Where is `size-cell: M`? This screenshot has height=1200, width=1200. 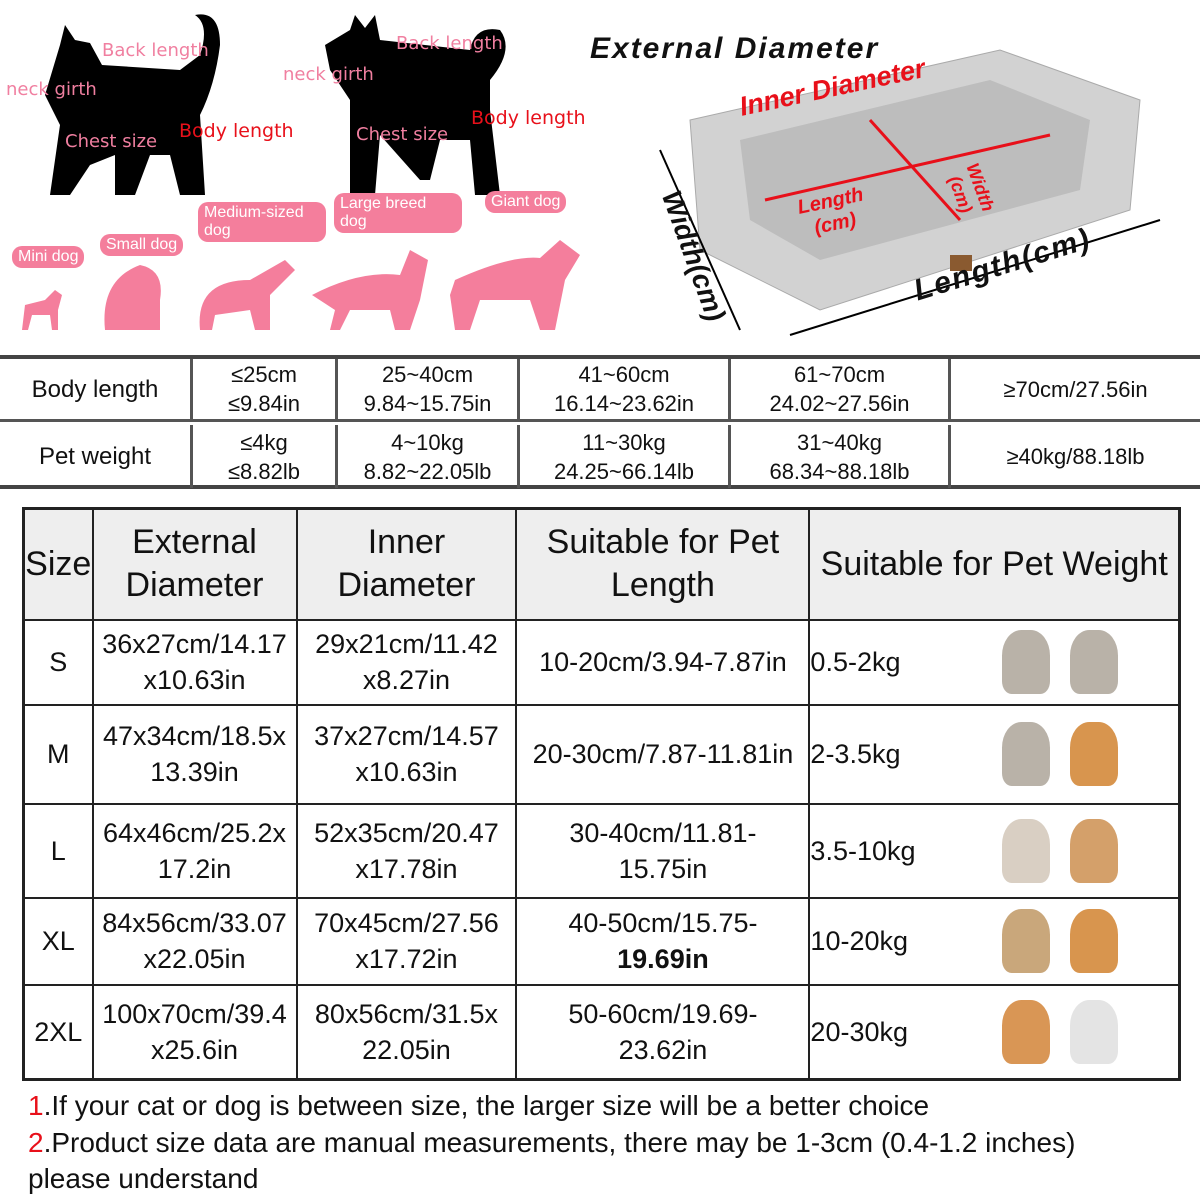 size-cell: M is located at coordinates (58, 754).